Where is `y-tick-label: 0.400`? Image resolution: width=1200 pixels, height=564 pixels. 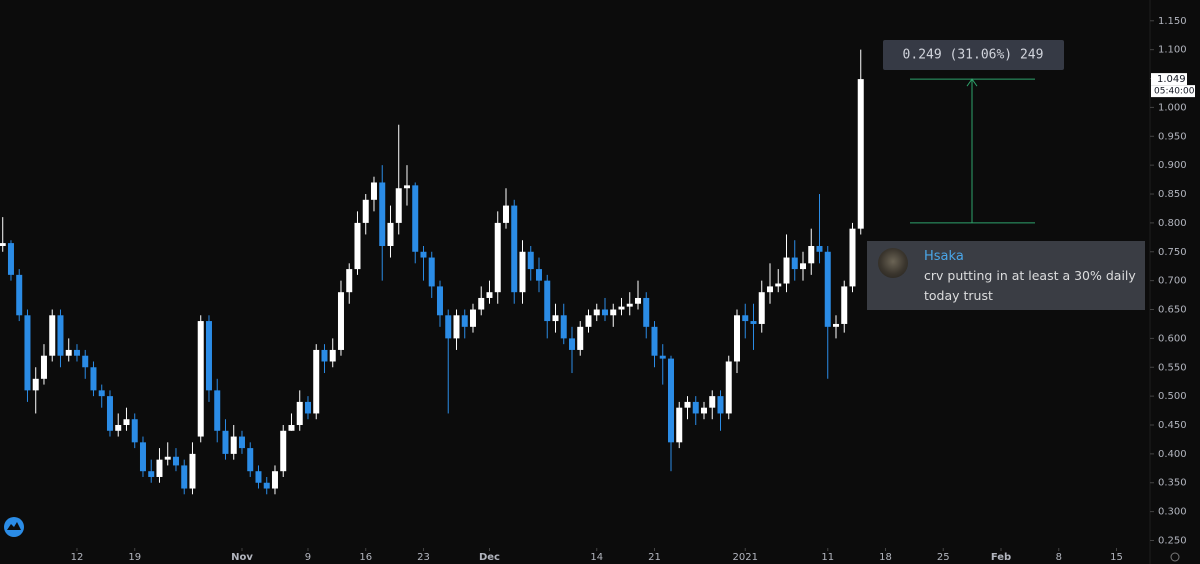 y-tick-label: 0.400 is located at coordinates (1172, 454).